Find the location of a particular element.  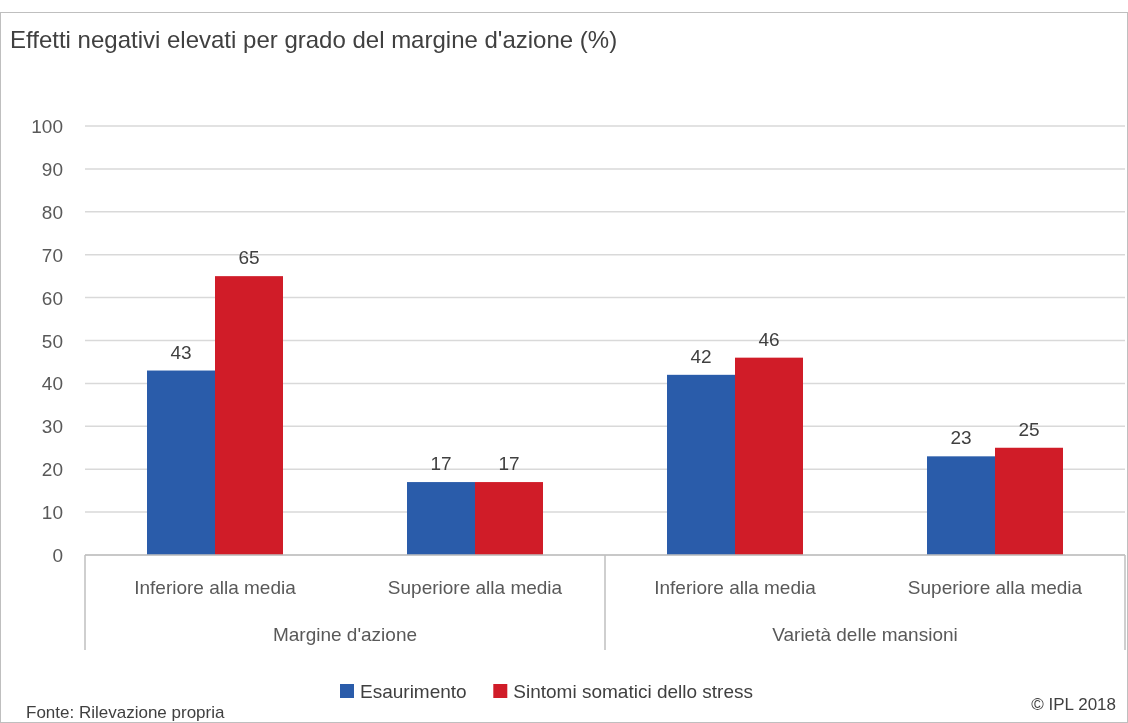

data-label: 43 is located at coordinates (181, 352).